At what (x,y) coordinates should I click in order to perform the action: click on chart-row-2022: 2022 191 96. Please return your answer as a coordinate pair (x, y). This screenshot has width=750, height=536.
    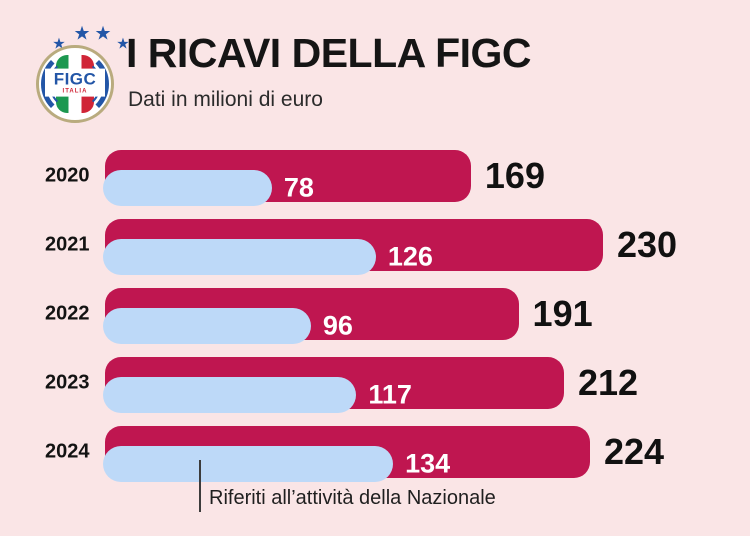
    Looking at the image, I should click on (395, 316).